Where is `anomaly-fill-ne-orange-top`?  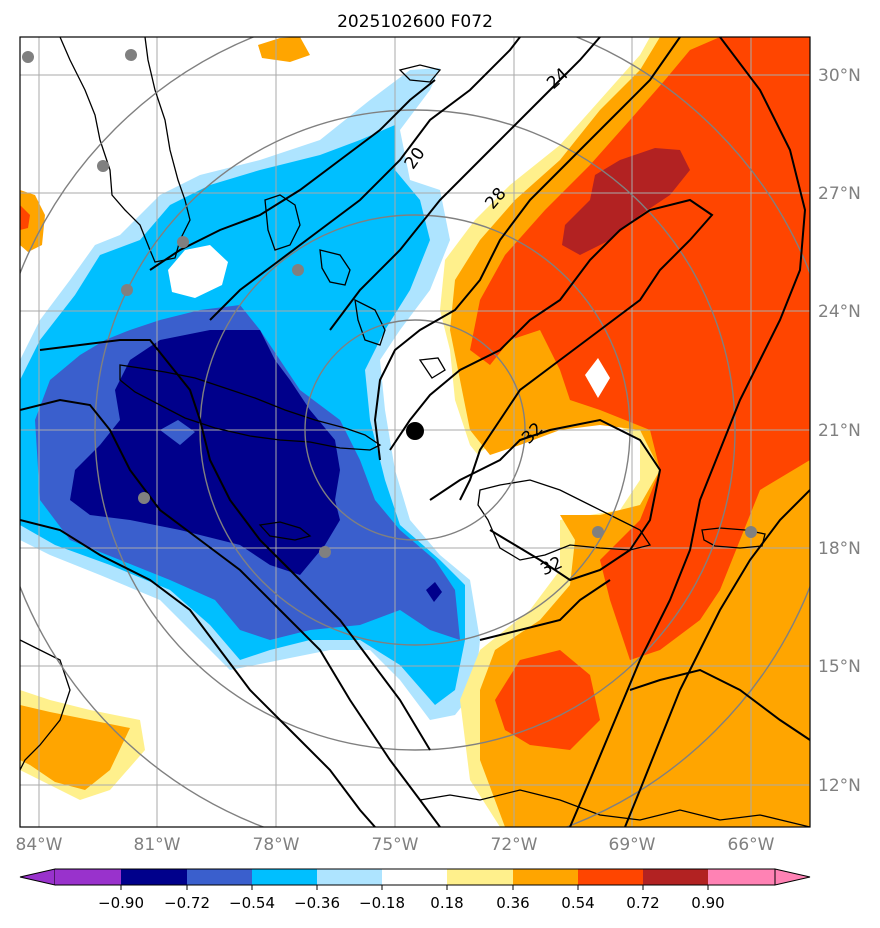
anomaly-fill-ne-orange-top is located at coordinates (284, 49).